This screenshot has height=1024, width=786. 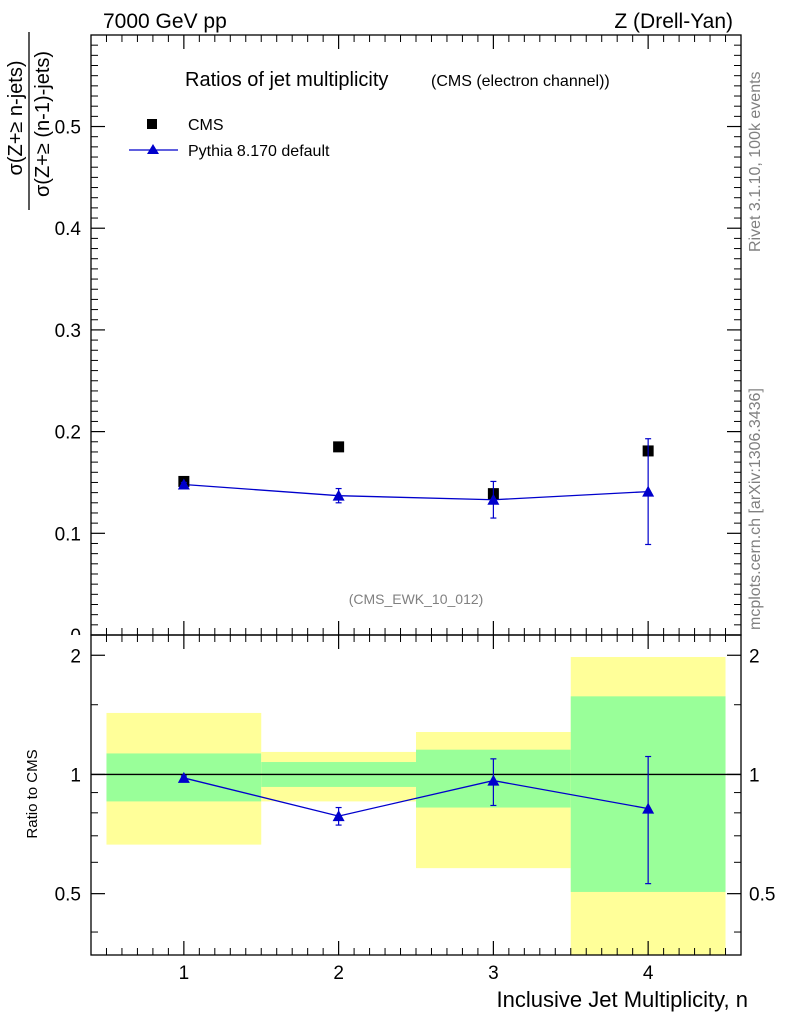 What do you see at coordinates (416, 492) in the screenshot?
I see `mc-series-line` at bounding box center [416, 492].